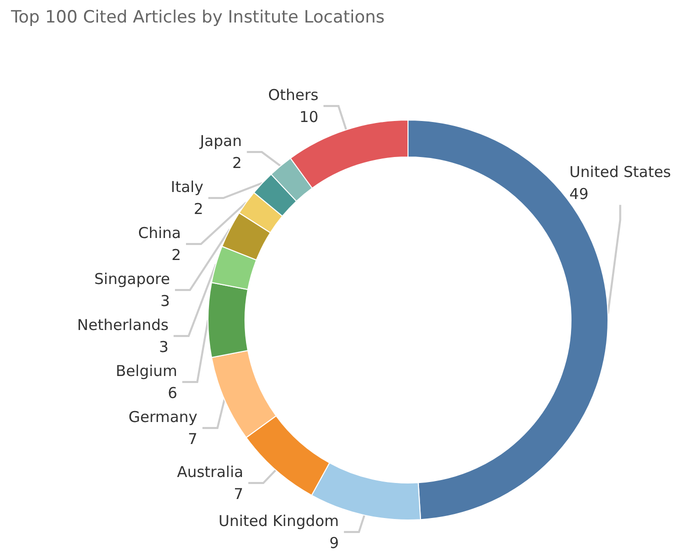 The width and height of the screenshot is (679, 555). Describe the element at coordinates (293, 95) in the screenshot. I see `slice-label: Others` at that location.